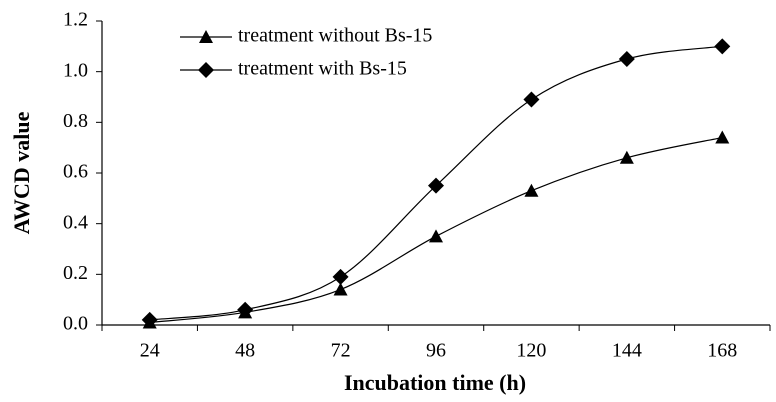  What do you see at coordinates (531, 351) in the screenshot?
I see `x-tick-label: 120` at bounding box center [531, 351].